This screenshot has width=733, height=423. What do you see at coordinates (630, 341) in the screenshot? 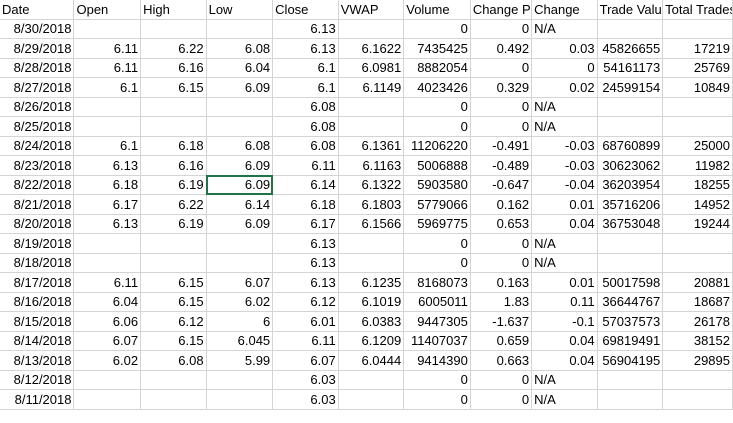
I see `data-cell: 69819491` at bounding box center [630, 341].